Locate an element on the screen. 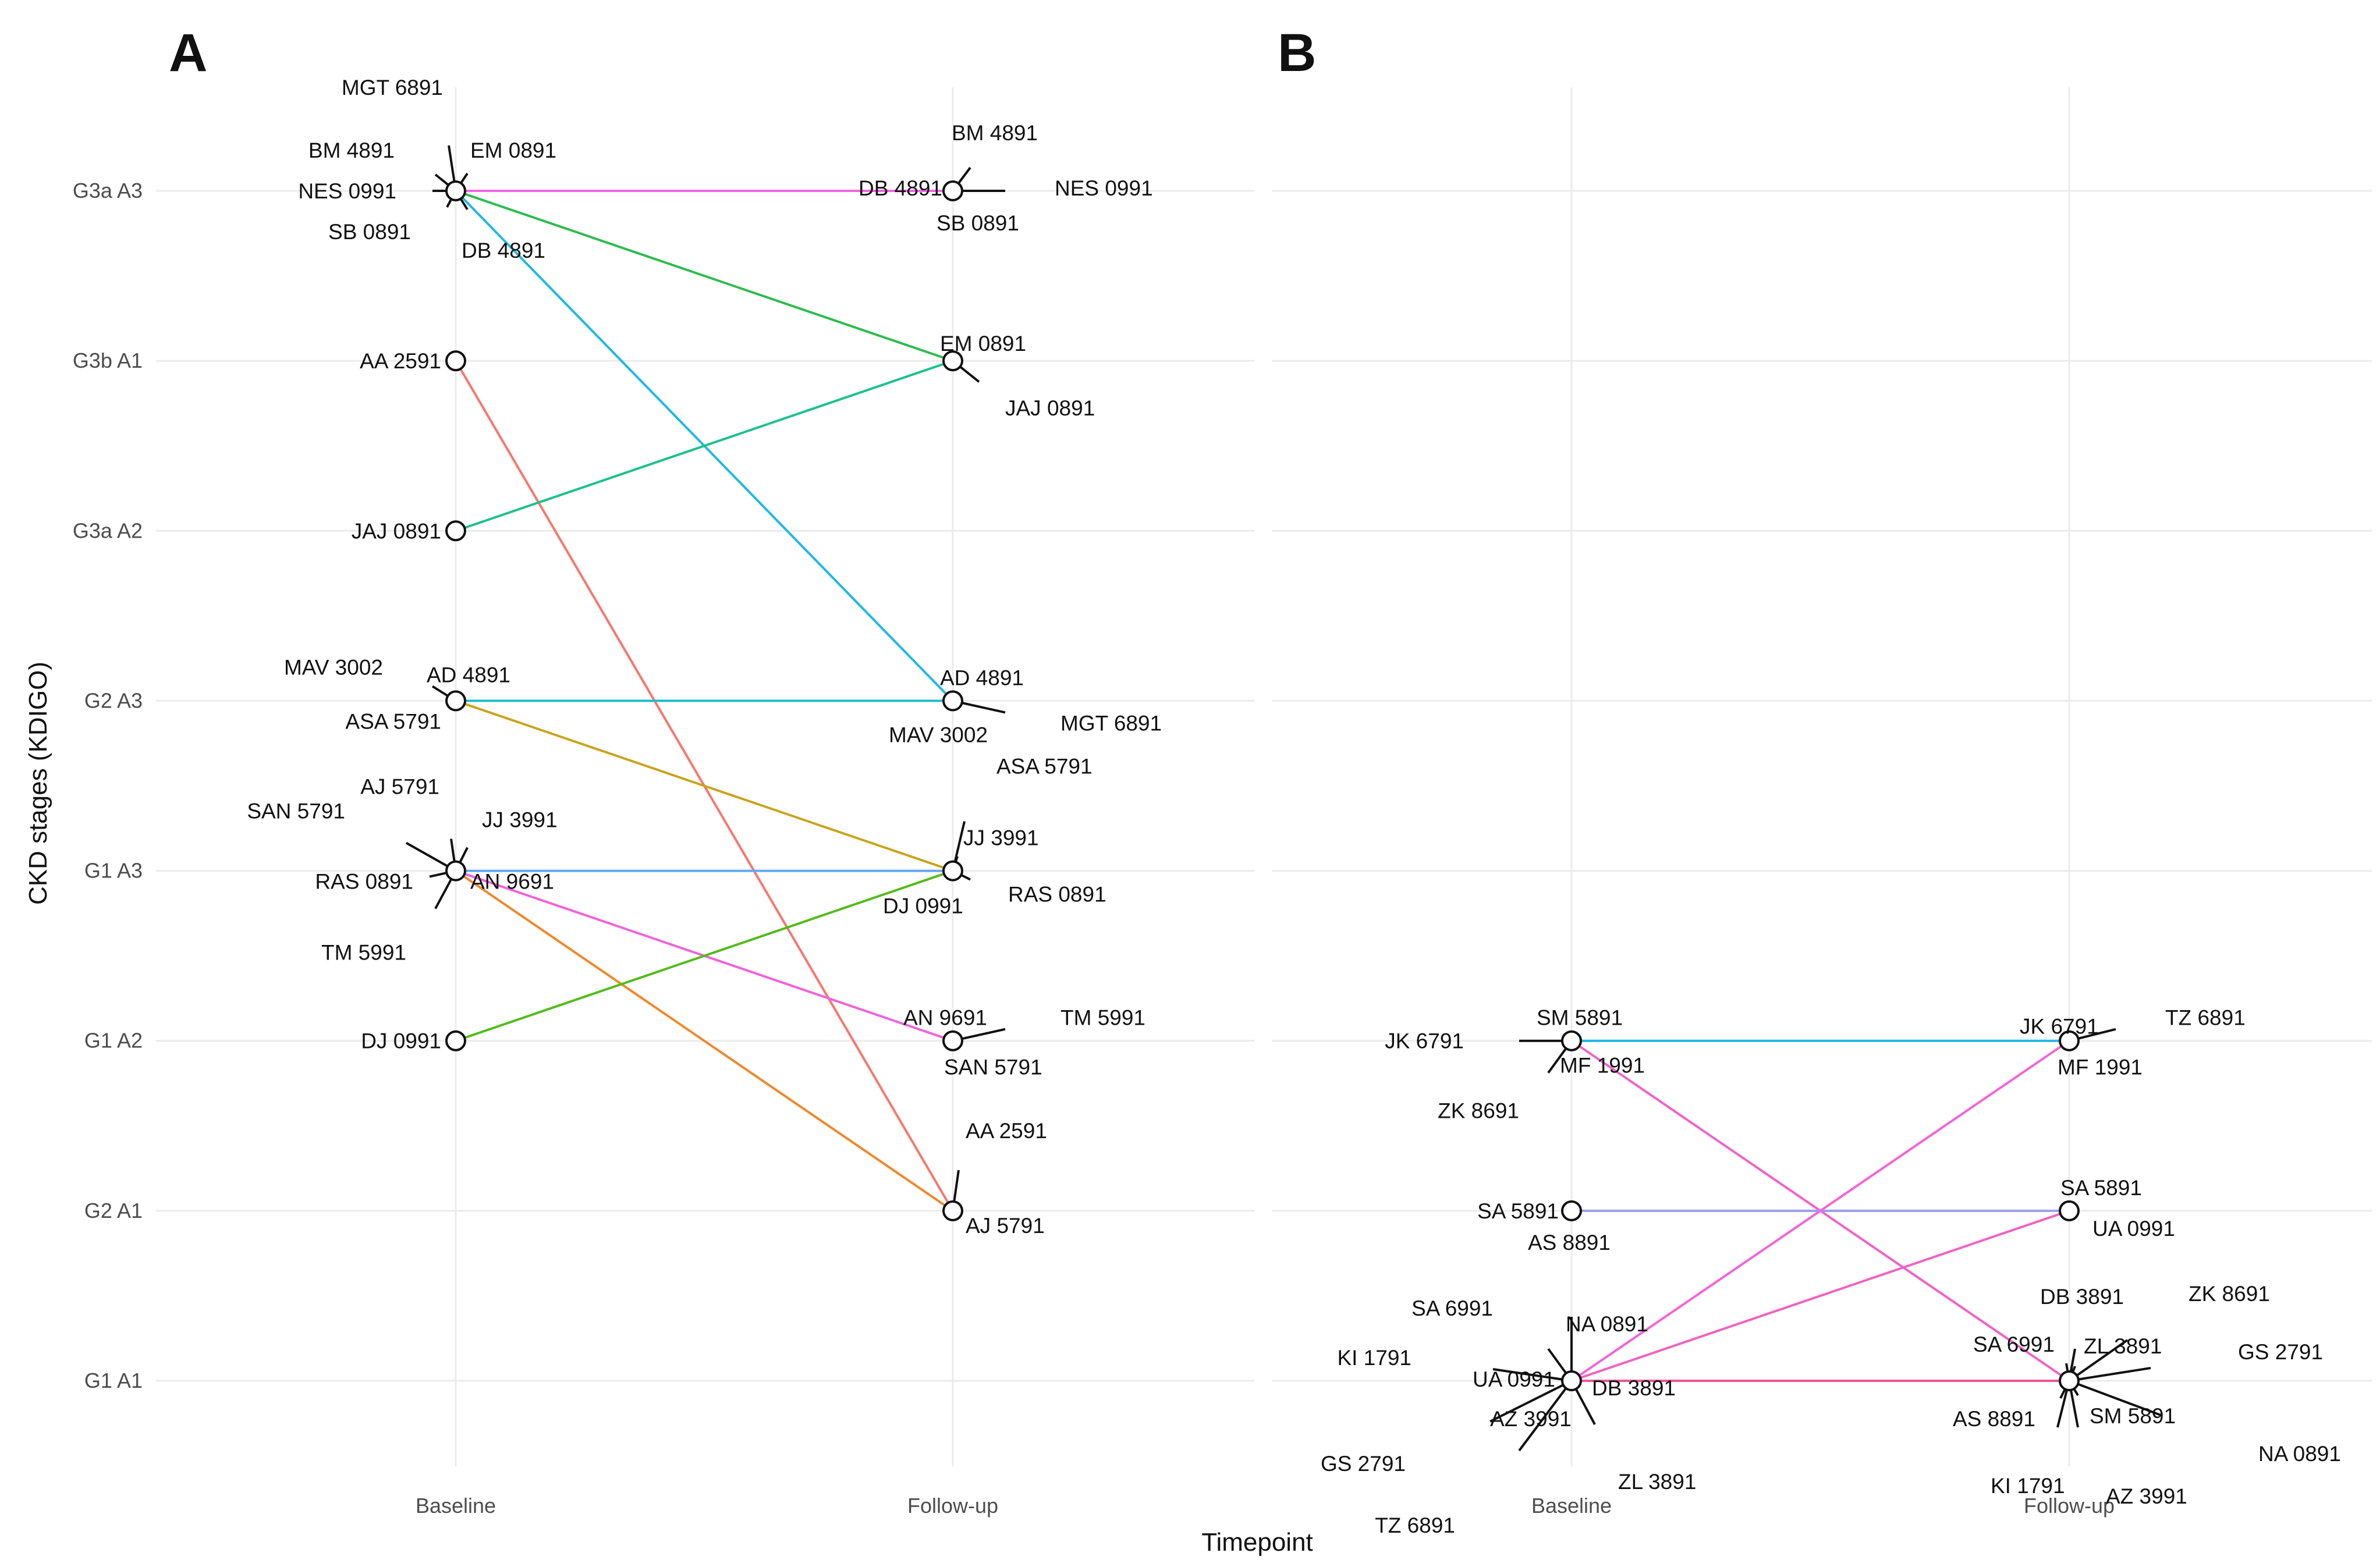  x-tick-label-0-follow-up: Follow-up is located at coordinates (952, 1506).